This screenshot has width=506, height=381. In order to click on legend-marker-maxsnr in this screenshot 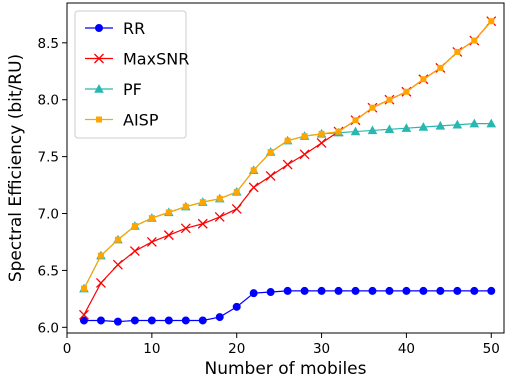, I will do `click(99, 58)`.